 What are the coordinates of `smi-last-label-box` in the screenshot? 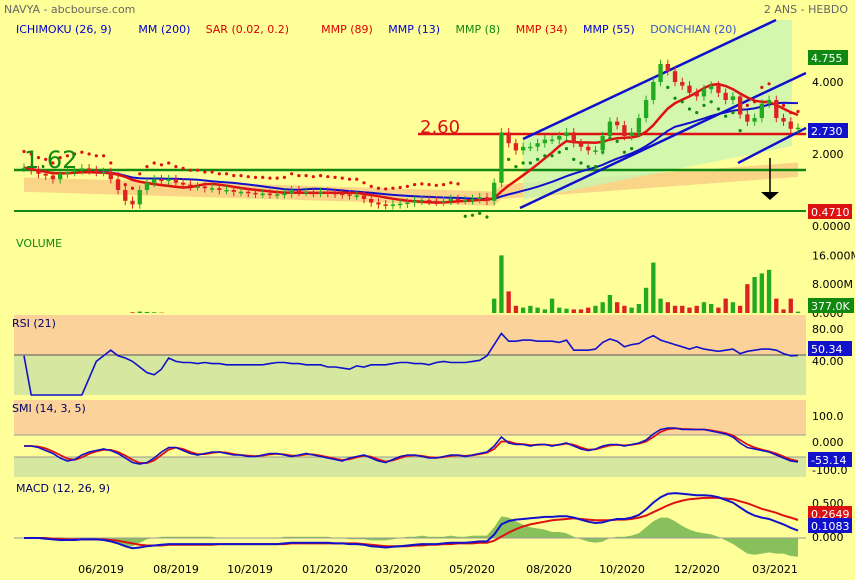 It's located at (830, 459).